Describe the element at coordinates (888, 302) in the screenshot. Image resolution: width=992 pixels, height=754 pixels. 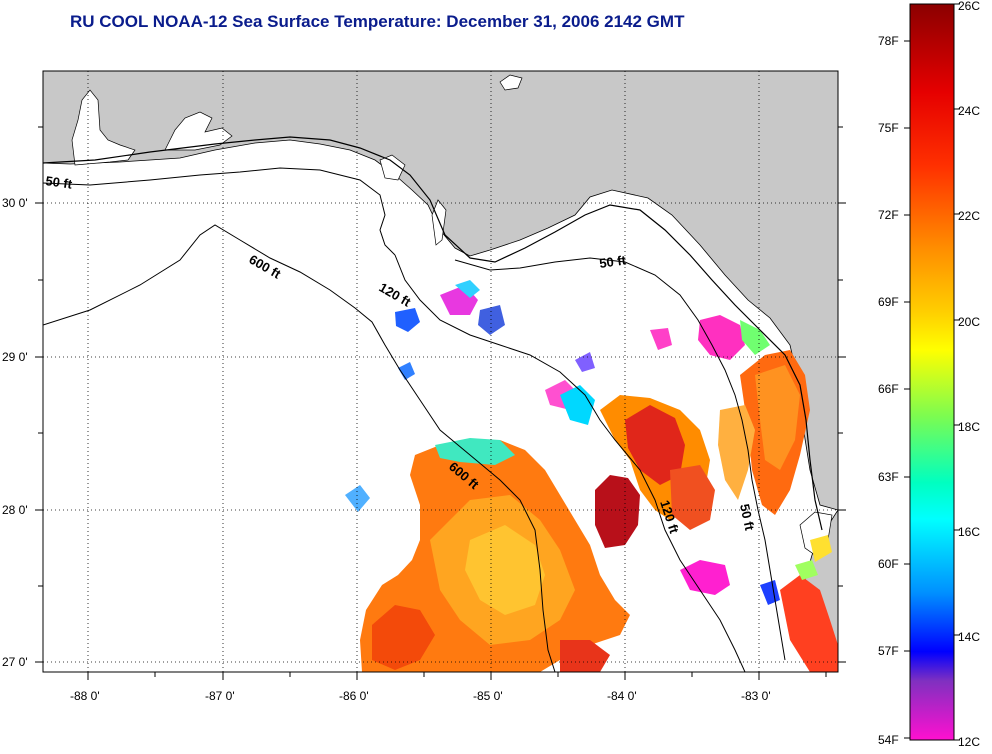
I see `colorbar-fahrenheit-label: 69F` at that location.